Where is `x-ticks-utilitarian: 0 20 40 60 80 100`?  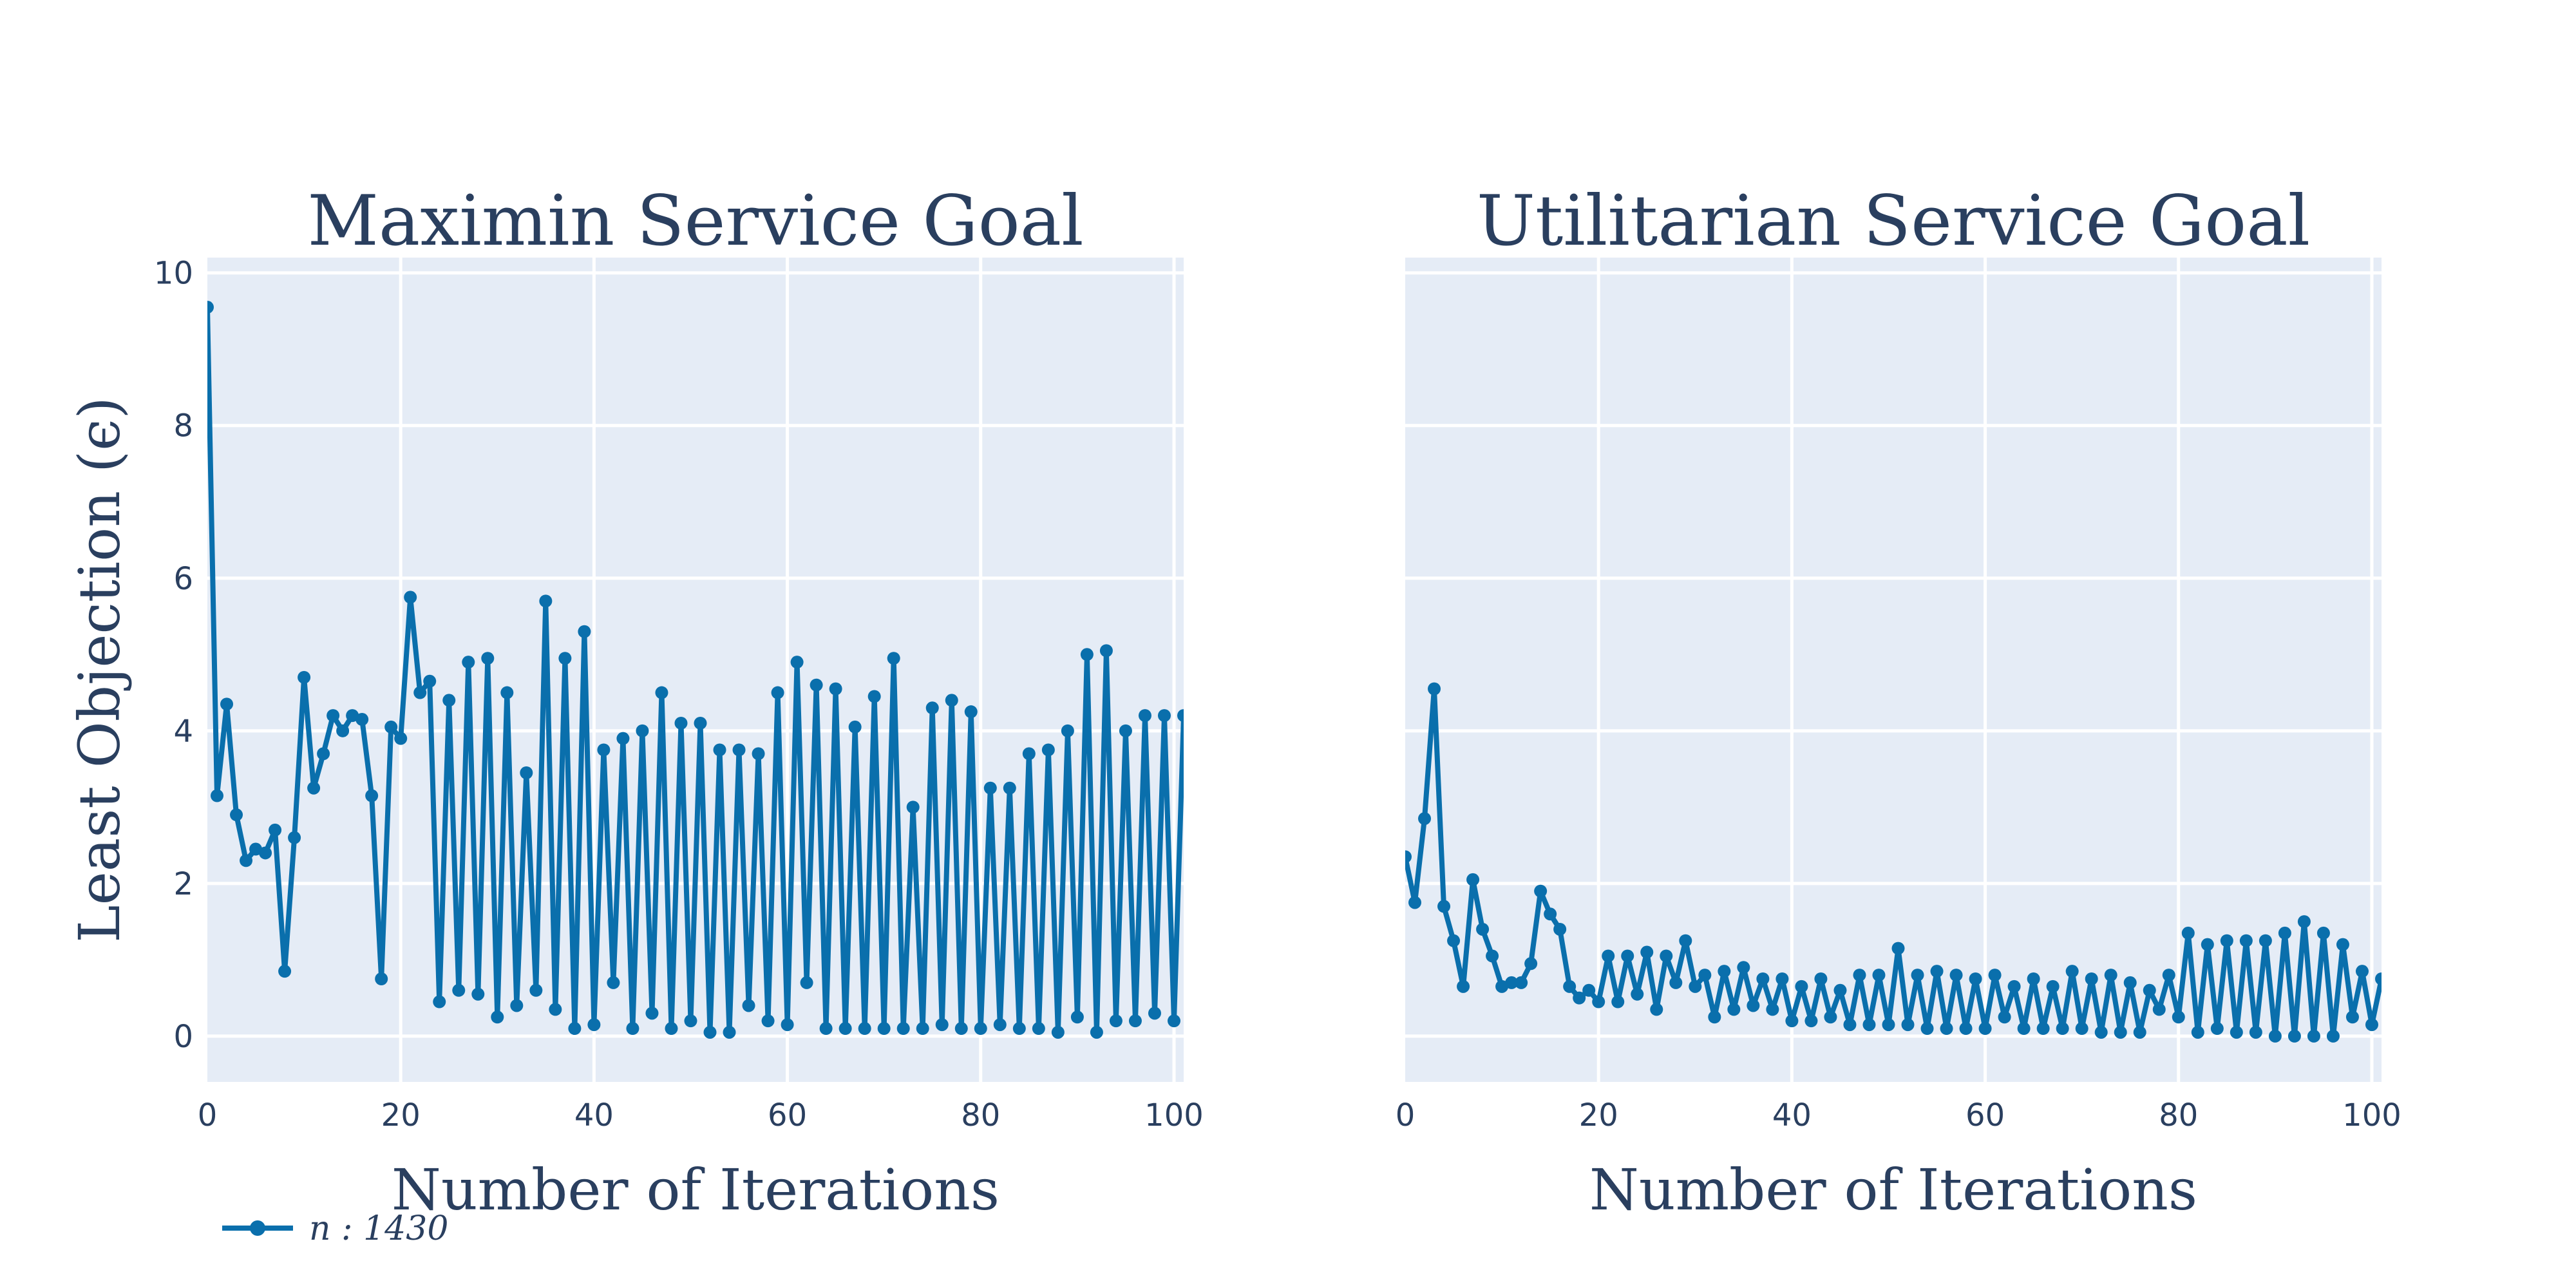
x-ticks-utilitarian: 0 20 40 60 80 100 is located at coordinates (1898, 1115).